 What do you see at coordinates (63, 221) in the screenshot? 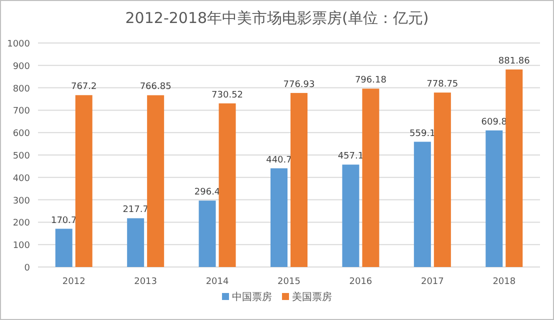
I see `data-label: 170.7` at bounding box center [63, 221].